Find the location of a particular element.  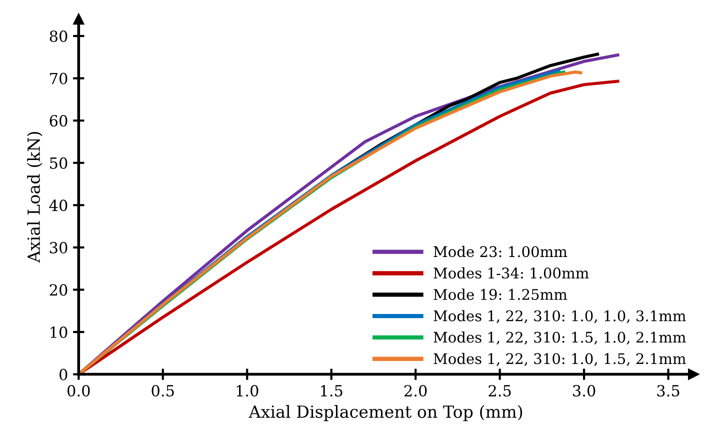

x-tick-label: 2.0 is located at coordinates (415, 390).